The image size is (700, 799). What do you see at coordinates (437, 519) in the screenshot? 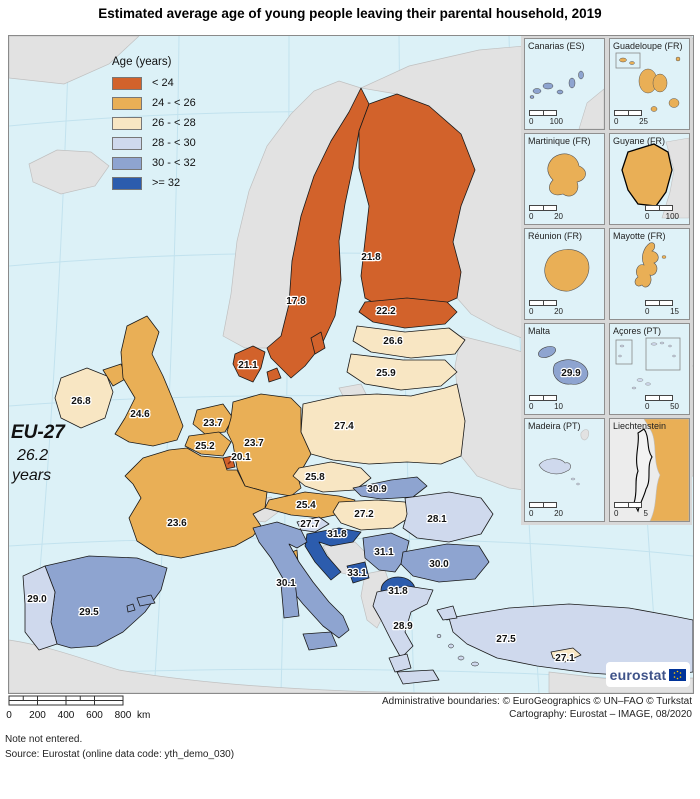
I see `label-romania: 28.1` at bounding box center [437, 519].